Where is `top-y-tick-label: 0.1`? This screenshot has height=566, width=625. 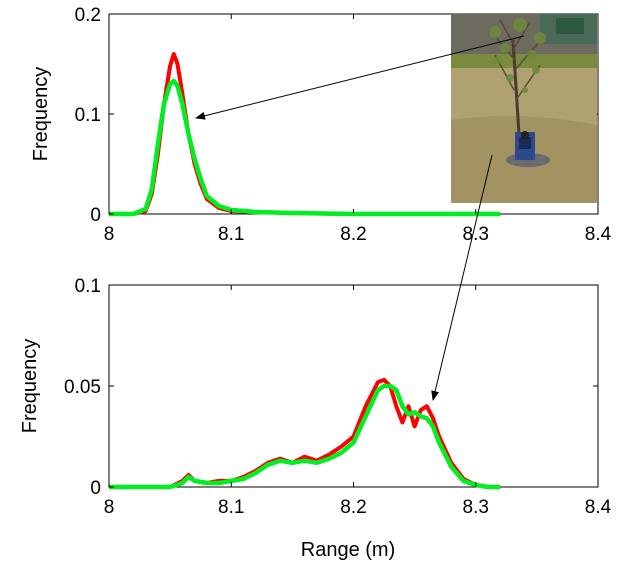 top-y-tick-label: 0.1 is located at coordinates (88, 115).